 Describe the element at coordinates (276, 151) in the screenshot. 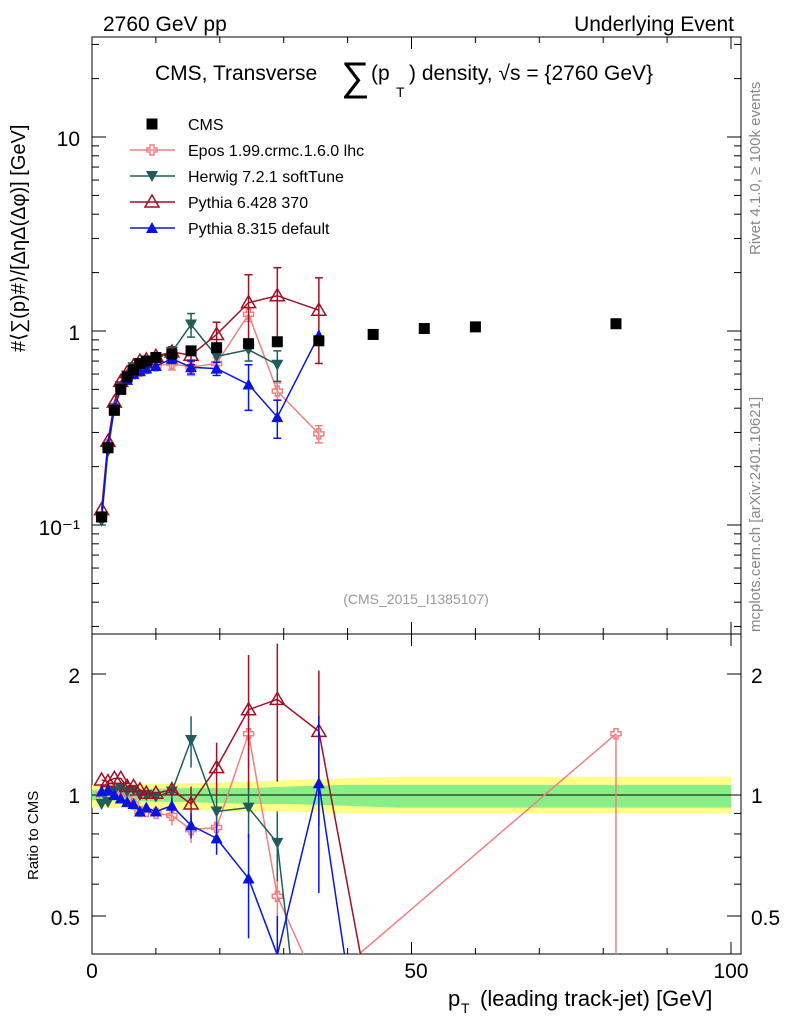

I see `legend-label-epos-1-99-crmc-1-6-0-lhc: Epos 1.99.crmc.1.6.0 lhc` at that location.